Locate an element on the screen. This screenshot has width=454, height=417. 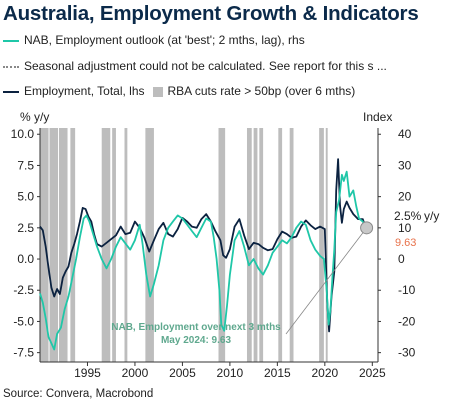
x-tick-label: 2020 is located at coordinates (324, 373).